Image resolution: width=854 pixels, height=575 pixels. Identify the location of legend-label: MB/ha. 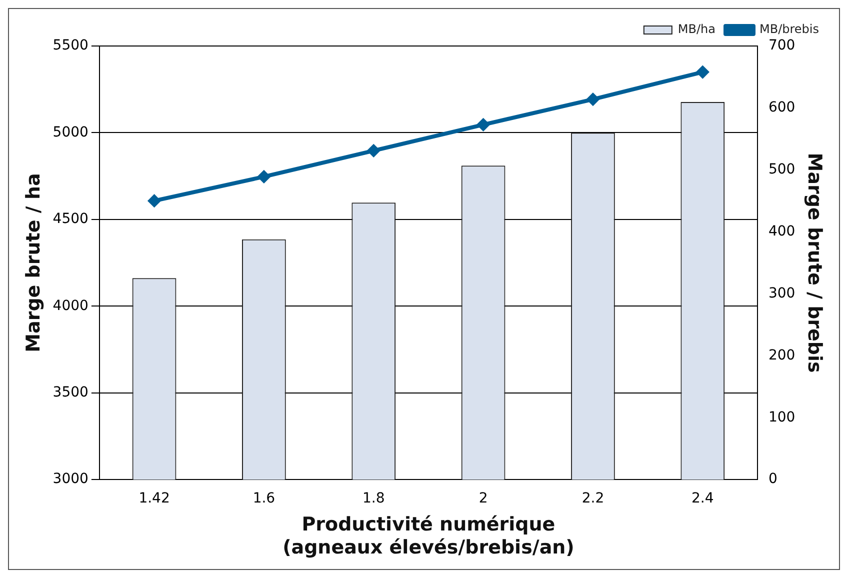
(697, 29).